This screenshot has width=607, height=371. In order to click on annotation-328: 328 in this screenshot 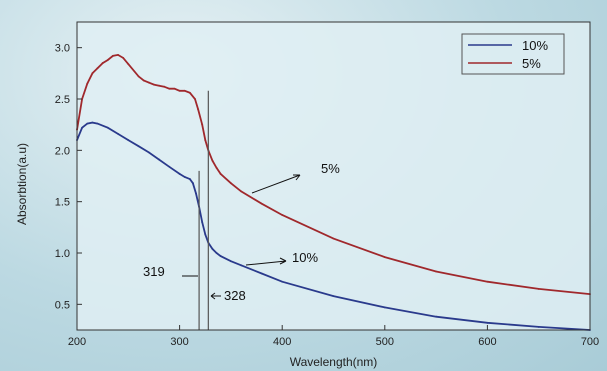, I will do `click(235, 295)`.